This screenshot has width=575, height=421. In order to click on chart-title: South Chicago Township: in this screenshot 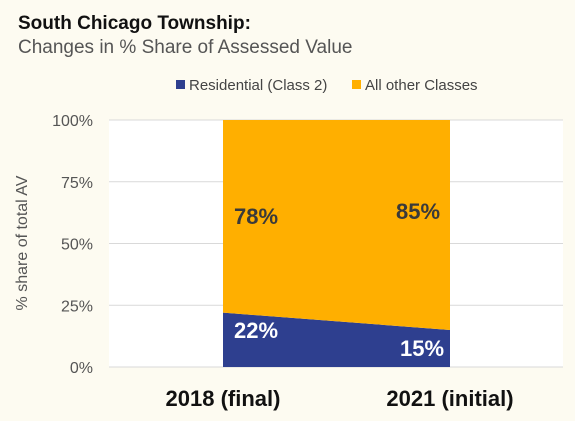, I will do `click(134, 23)`.